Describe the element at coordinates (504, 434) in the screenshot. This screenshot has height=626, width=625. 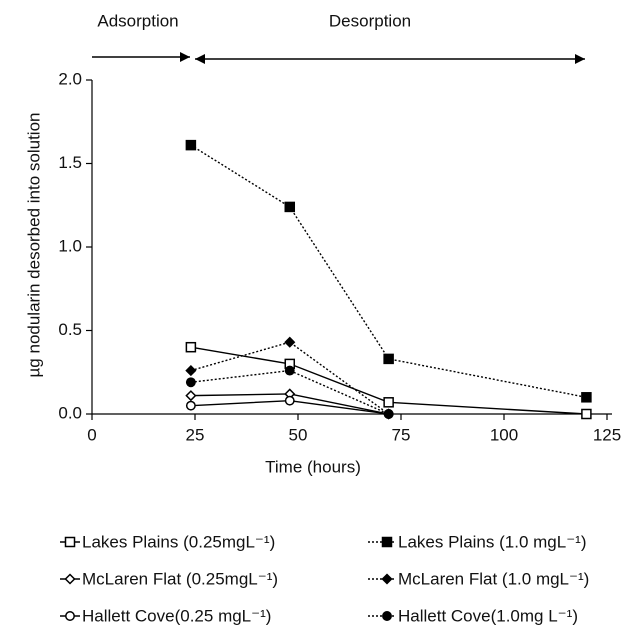
I see `x-tick-label: 100` at that location.